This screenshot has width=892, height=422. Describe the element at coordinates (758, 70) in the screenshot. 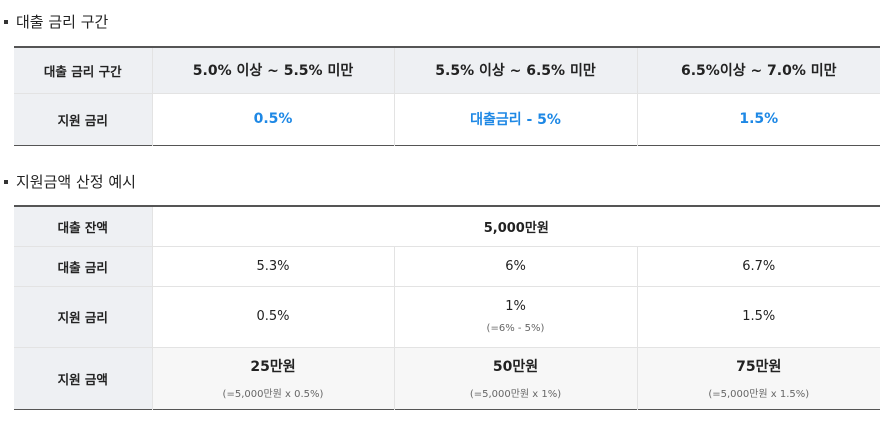

I see `range-cell: 6.5%이상 ~ 7.0% 미만` at that location.